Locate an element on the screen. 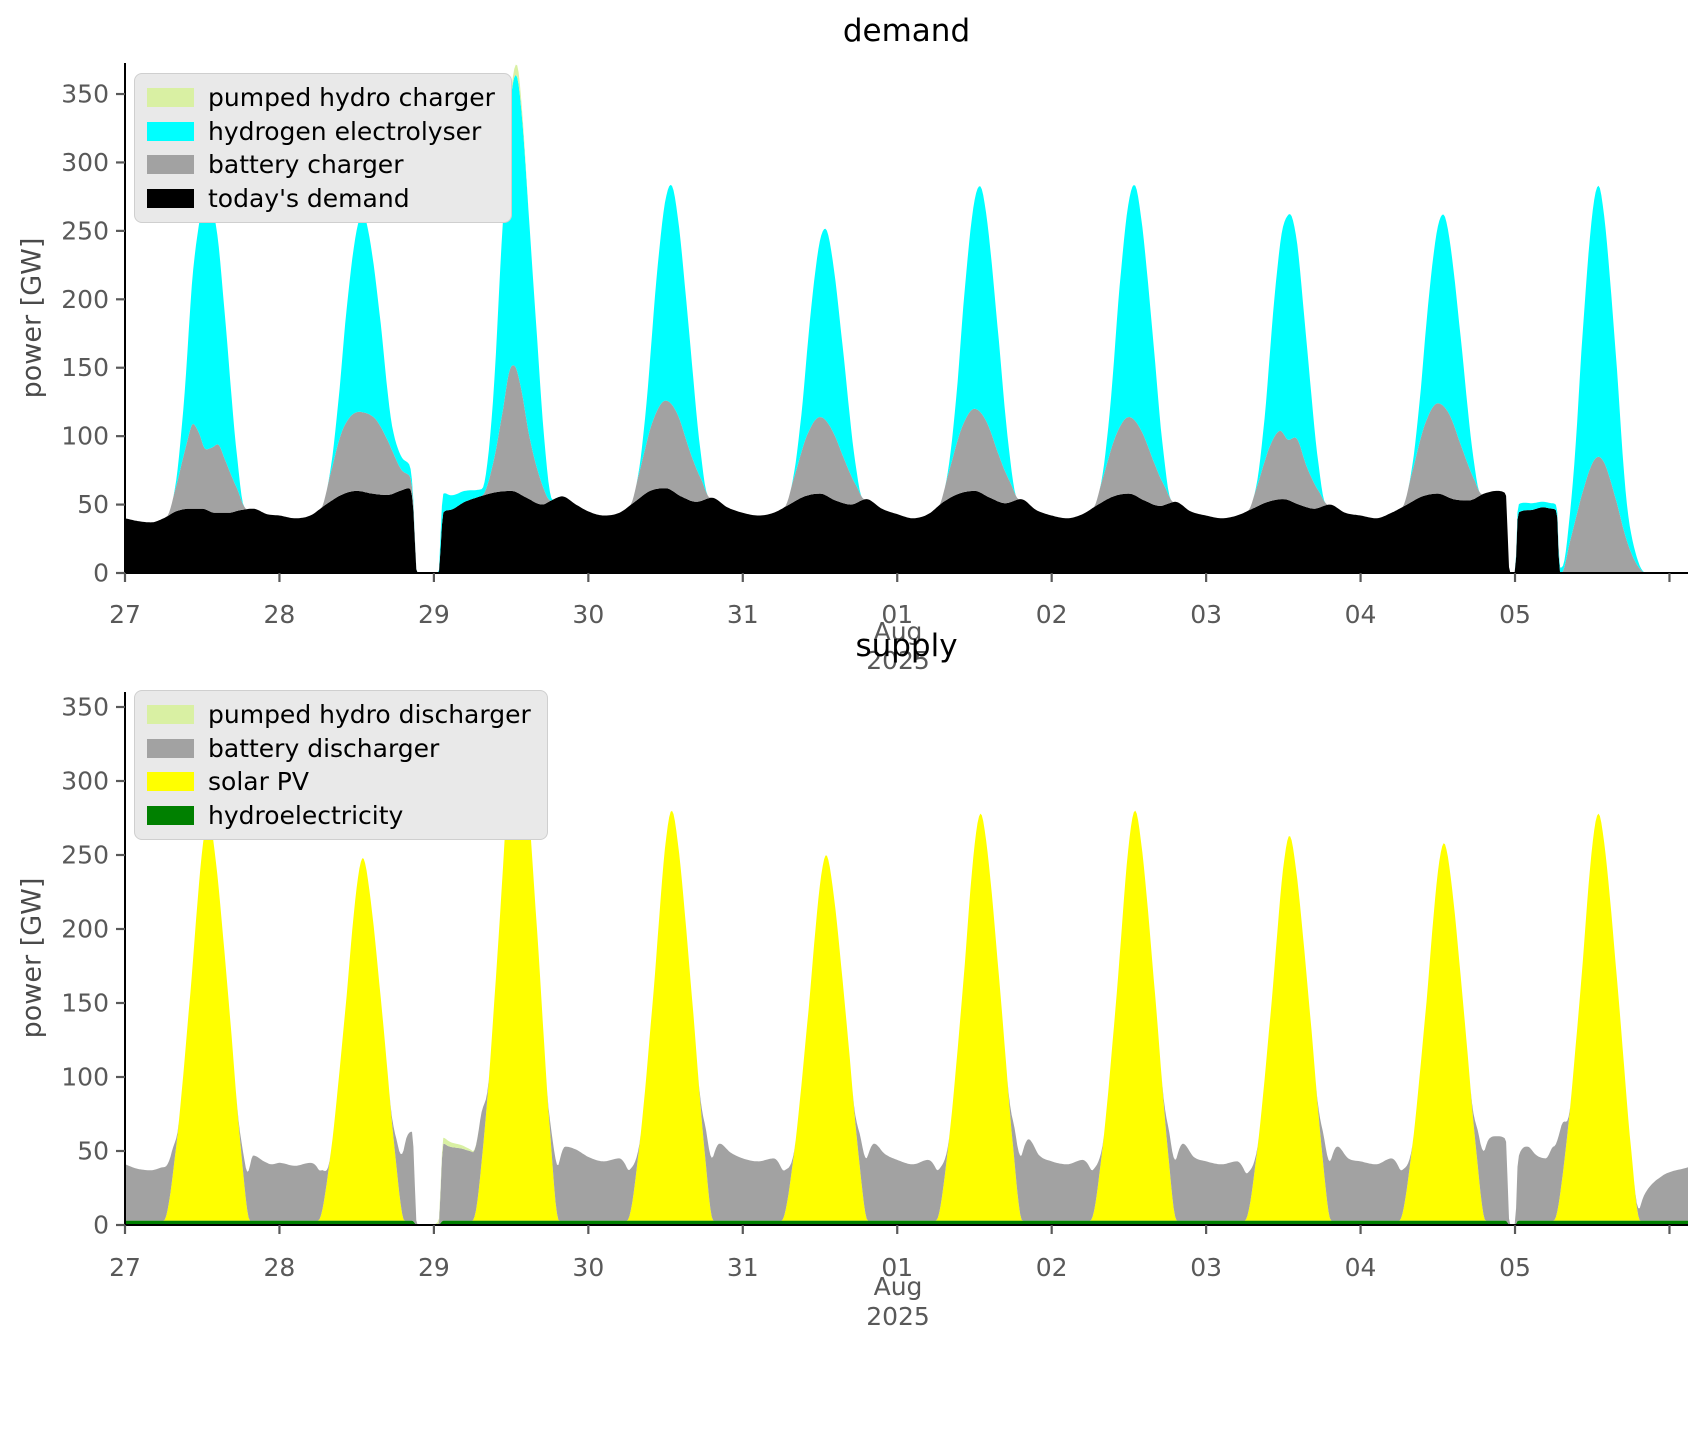 The image size is (1706, 1431). legend-item-battery-discharger: battery discharger is located at coordinates (339, 749).